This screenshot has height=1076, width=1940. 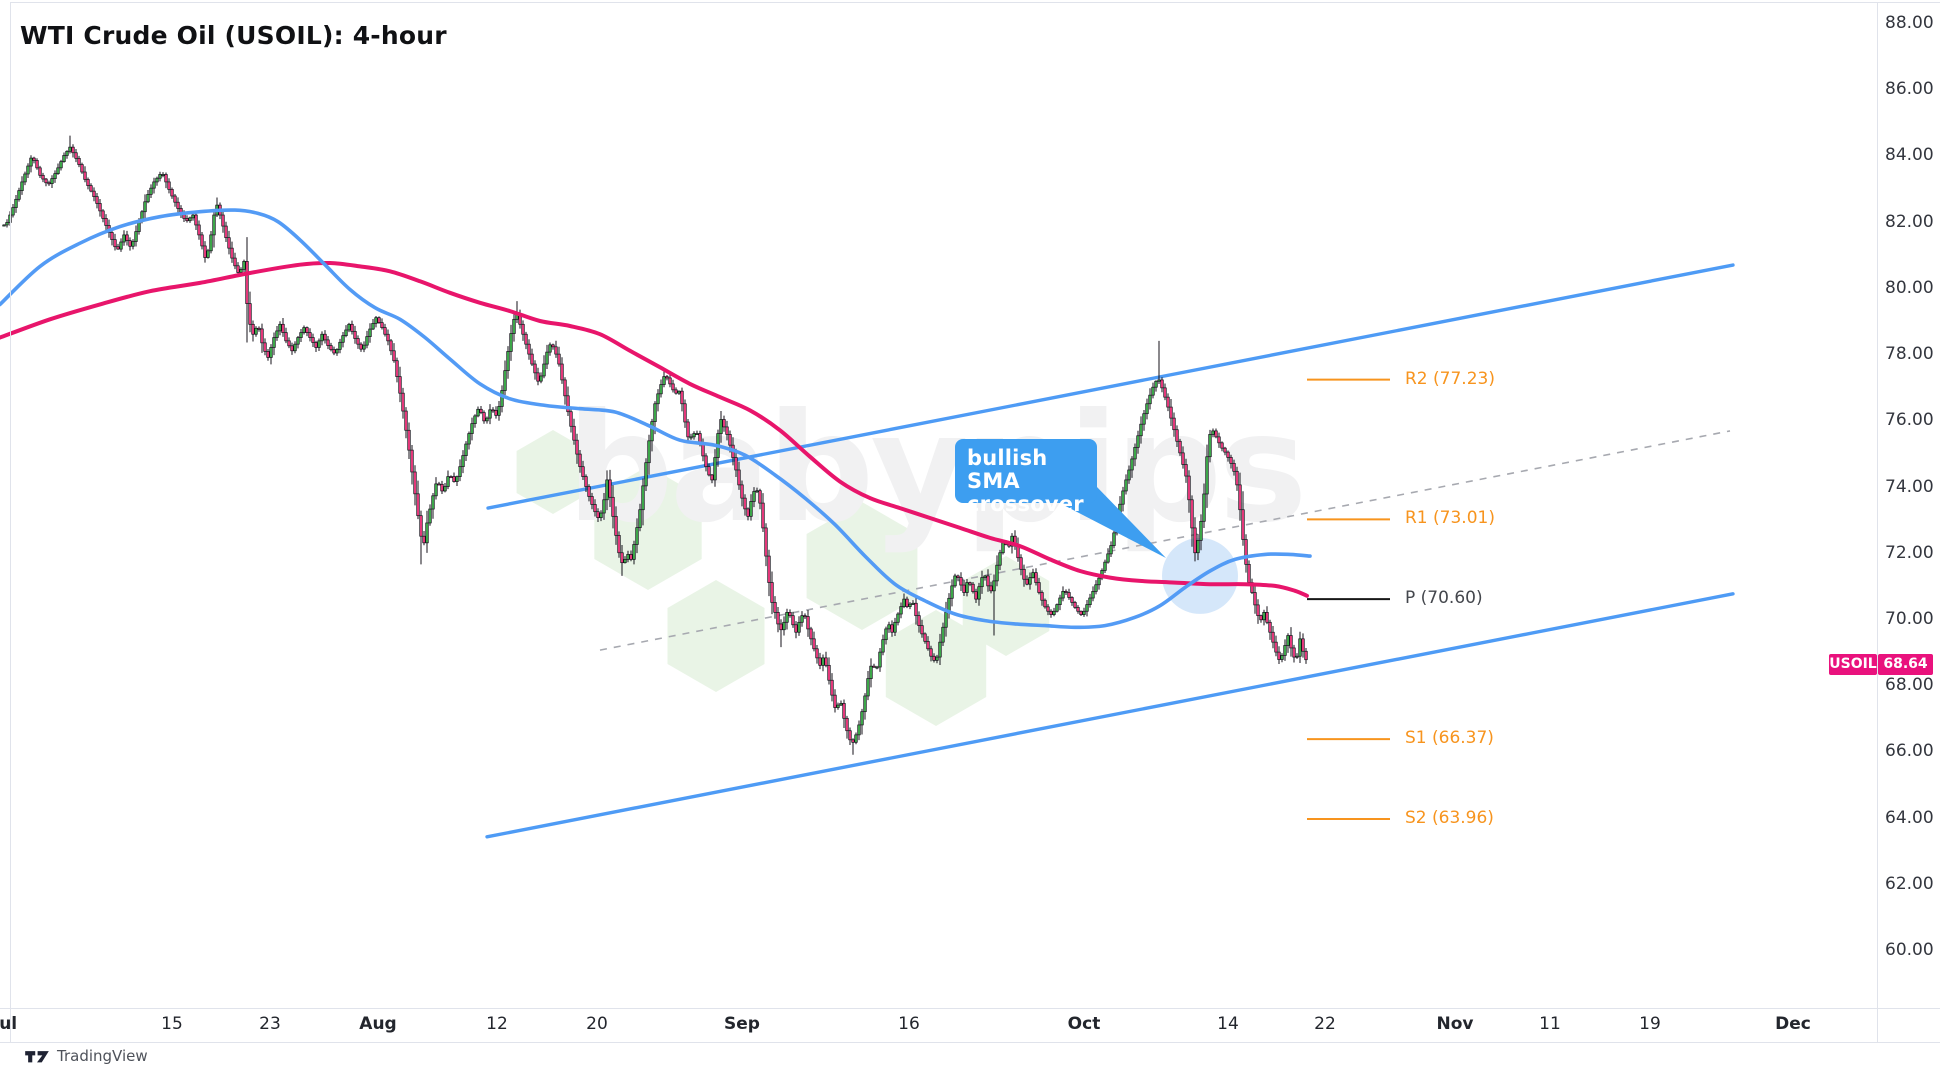 What do you see at coordinates (1449, 738) in the screenshot?
I see `pivot-label-S1: S1 (66.37)` at bounding box center [1449, 738].